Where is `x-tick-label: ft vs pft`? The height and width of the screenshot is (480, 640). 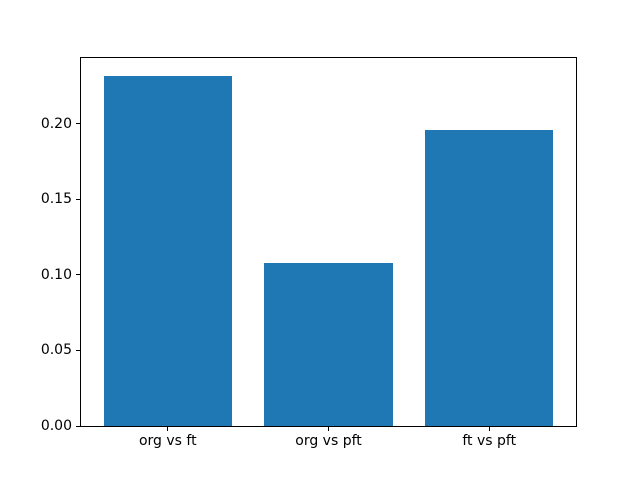 x-tick-label: ft vs pft is located at coordinates (489, 441).